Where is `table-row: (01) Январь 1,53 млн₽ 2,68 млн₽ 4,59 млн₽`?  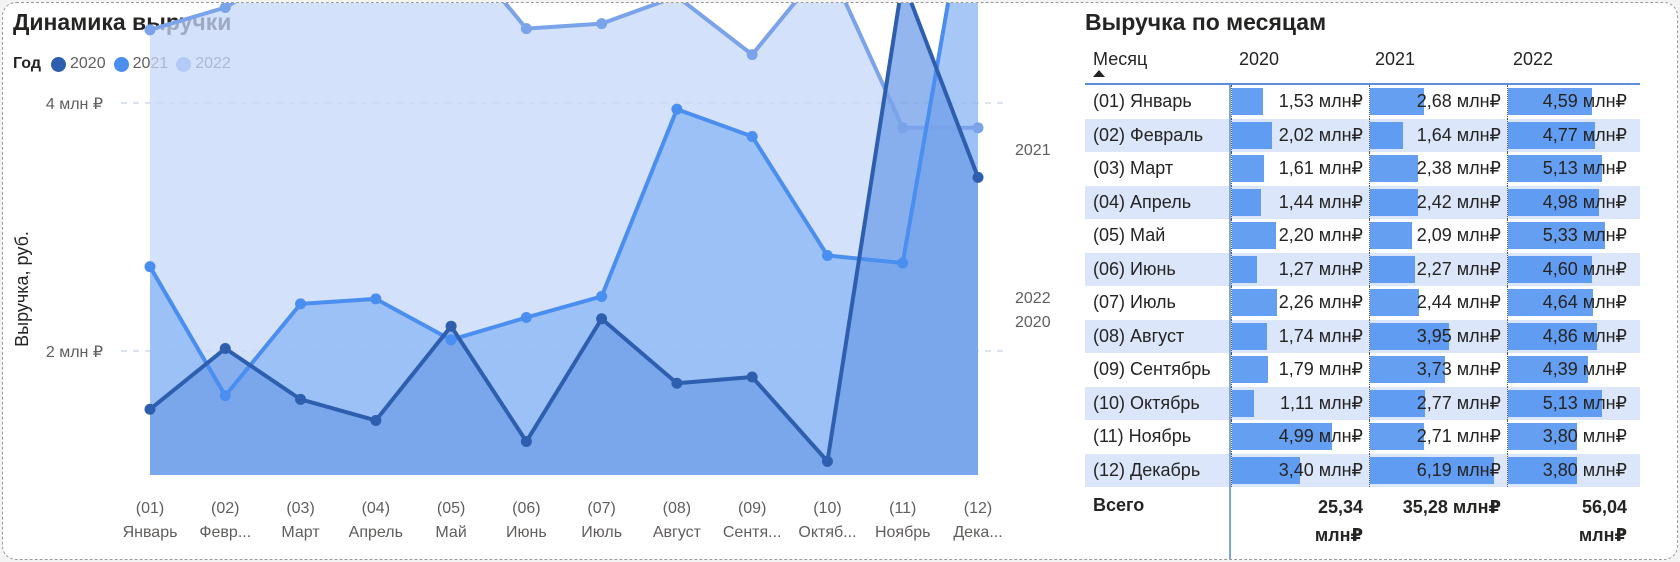 table-row: (01) Январь 1,53 млн₽ 2,68 млн₽ 4,59 млн₽ is located at coordinates (1362, 102).